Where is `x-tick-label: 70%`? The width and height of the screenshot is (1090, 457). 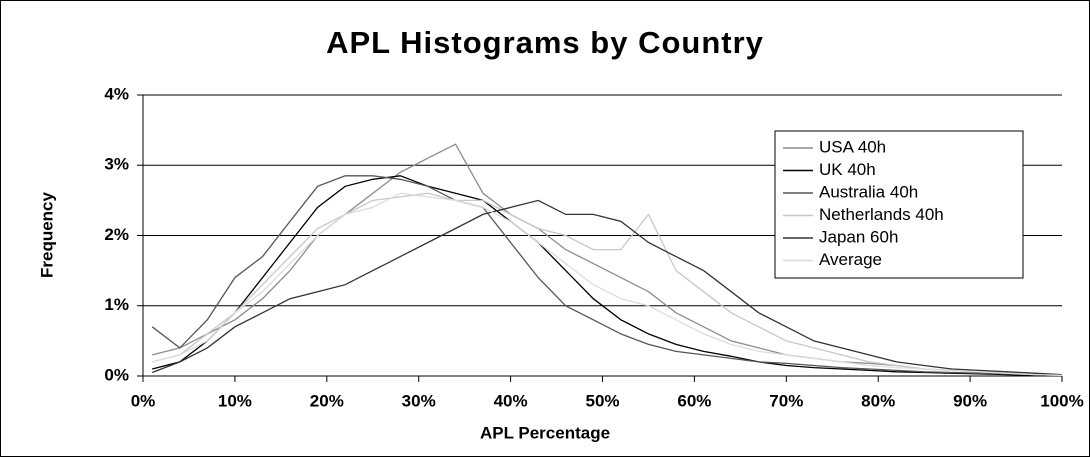
x-tick-label: 70% is located at coordinates (786, 400).